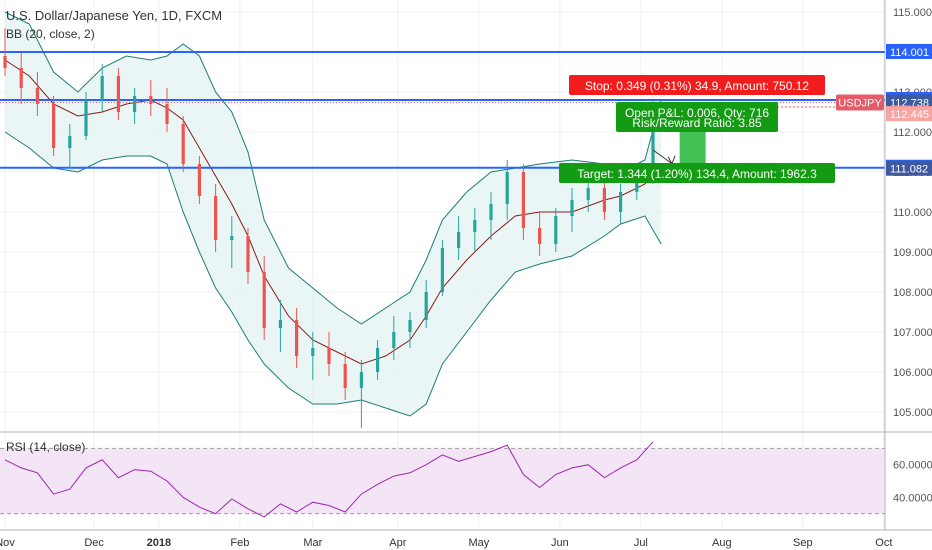 This screenshot has width=932, height=550. I want to click on price-tick-label: 110.0000, so click(912, 213).